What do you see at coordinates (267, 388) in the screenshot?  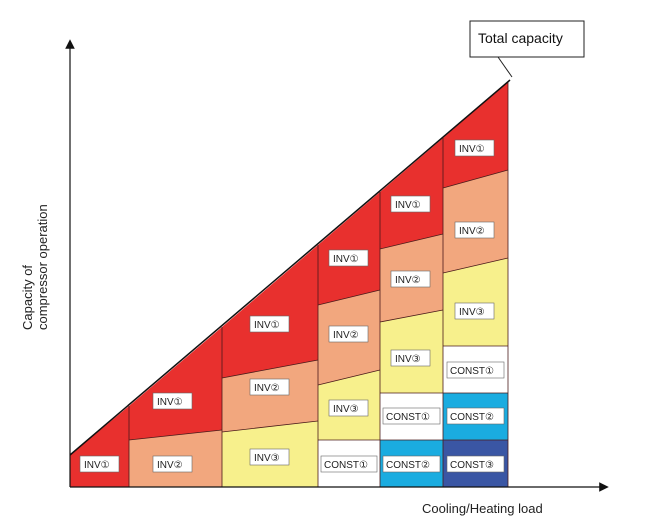 I see `label-col3-inv2-text: INV②` at bounding box center [267, 388].